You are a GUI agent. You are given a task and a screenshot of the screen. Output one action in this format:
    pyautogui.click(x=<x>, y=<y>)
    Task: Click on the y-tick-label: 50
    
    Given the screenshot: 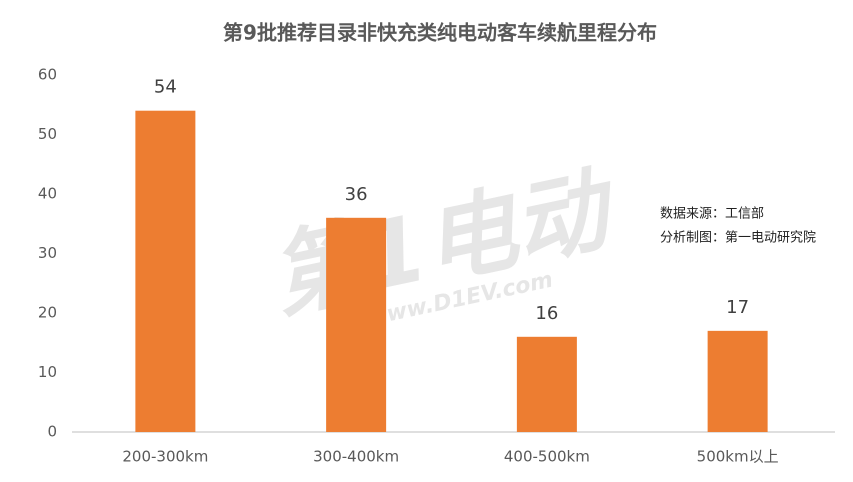 What is the action you would take?
    pyautogui.click(x=47, y=134)
    